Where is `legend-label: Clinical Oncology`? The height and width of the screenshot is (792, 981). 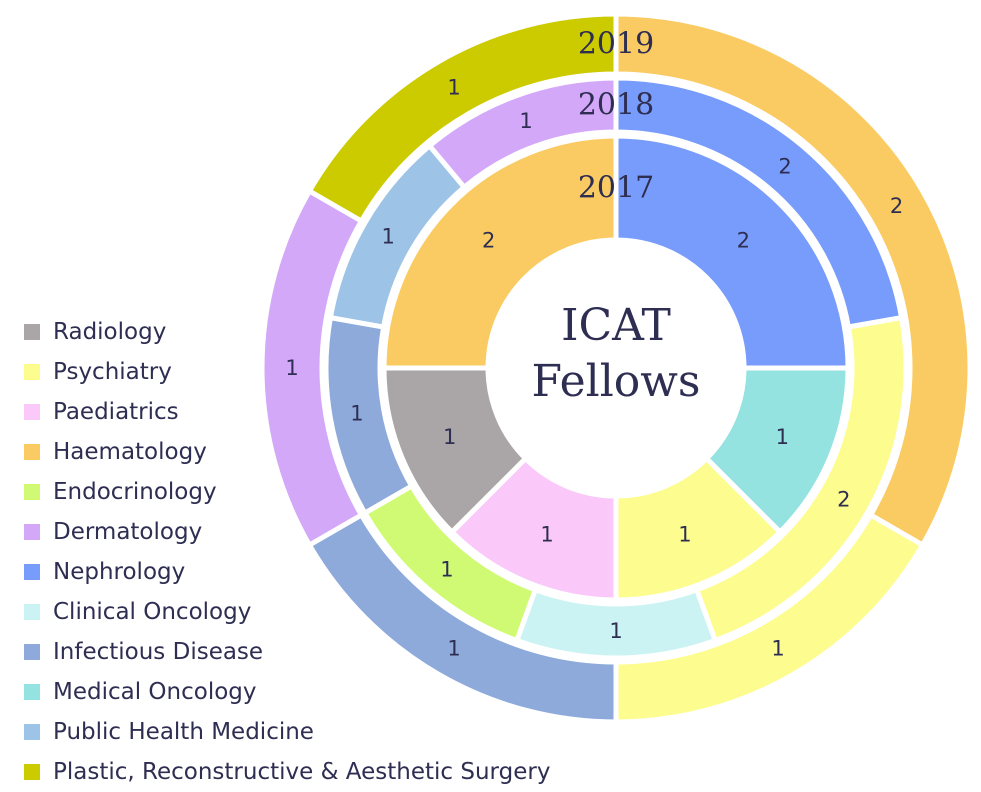 legend-label: Clinical Oncology is located at coordinates (152, 612).